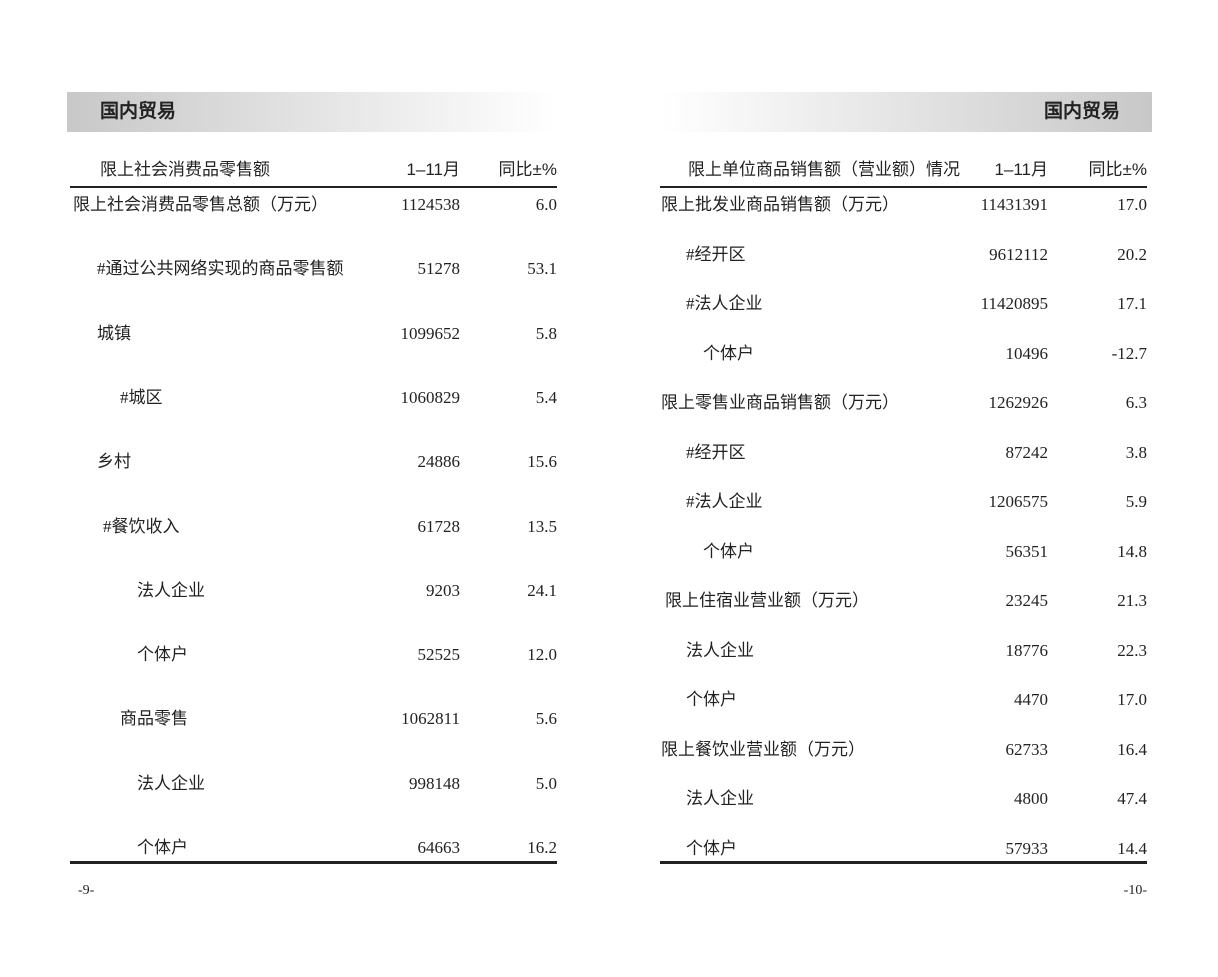  Describe the element at coordinates (439, 655) in the screenshot. I see `cell-value: 52525` at that location.